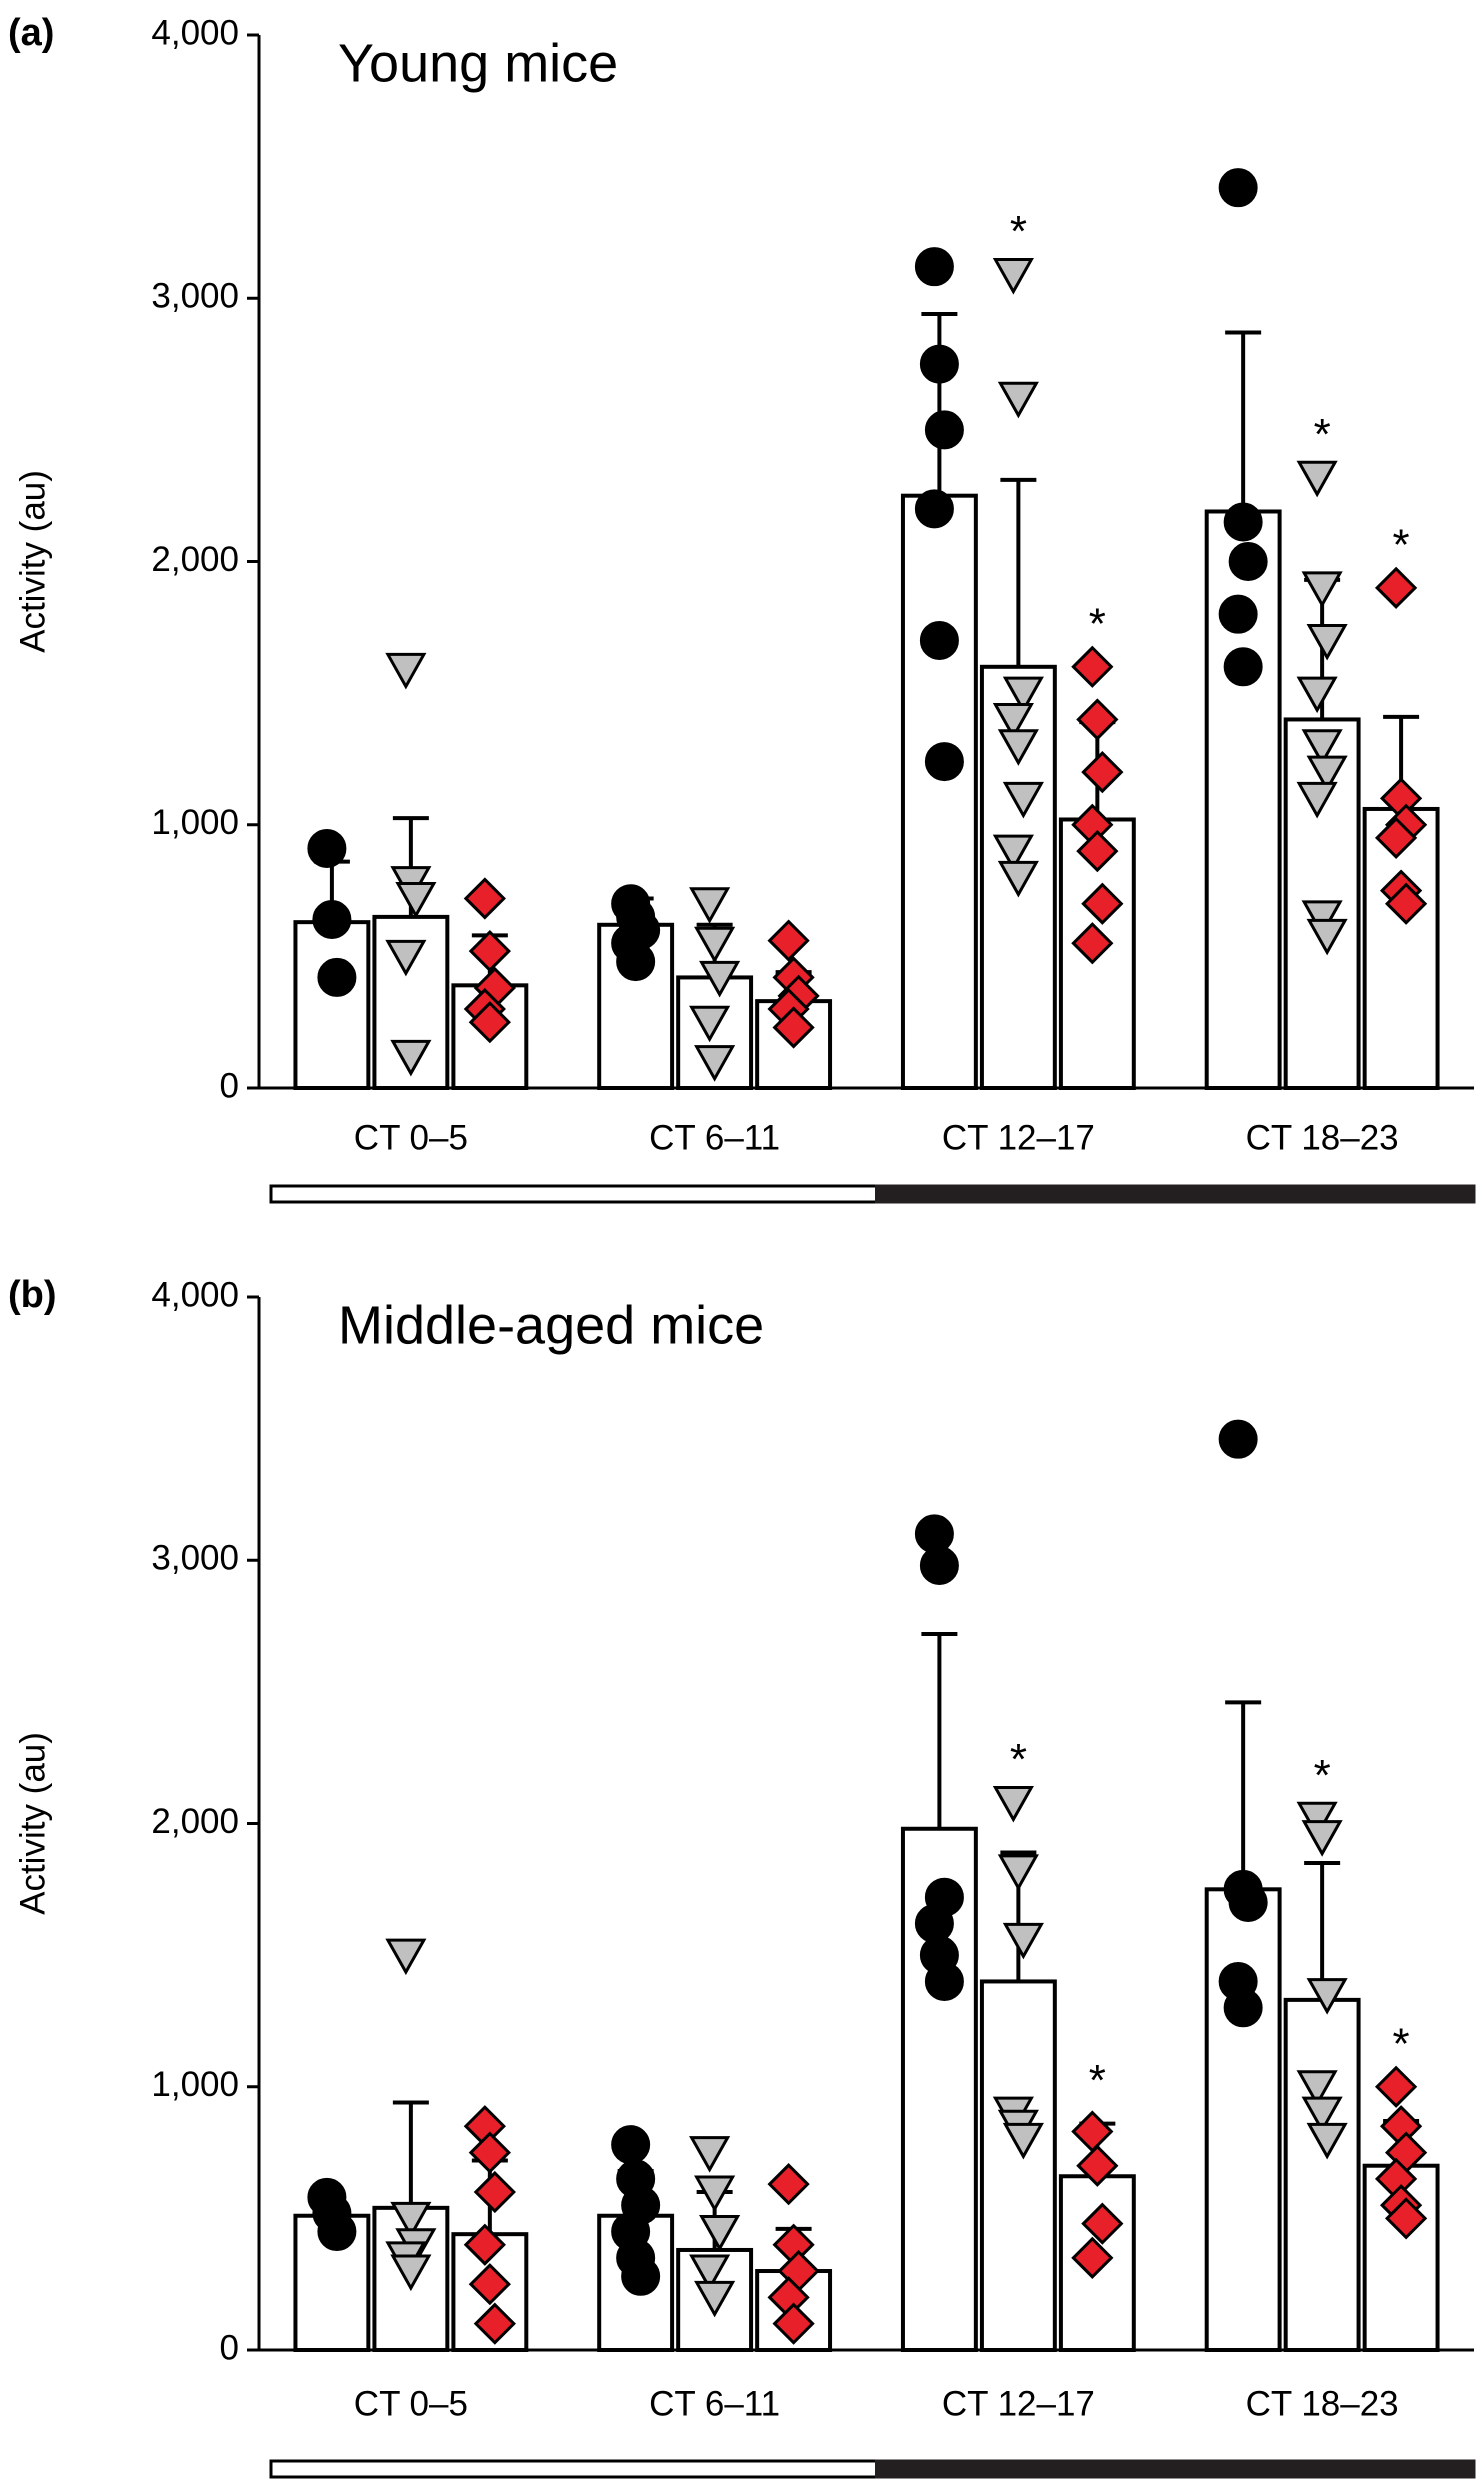  I want to click on y-axis-label: Activity (au), so click(32, 1823).